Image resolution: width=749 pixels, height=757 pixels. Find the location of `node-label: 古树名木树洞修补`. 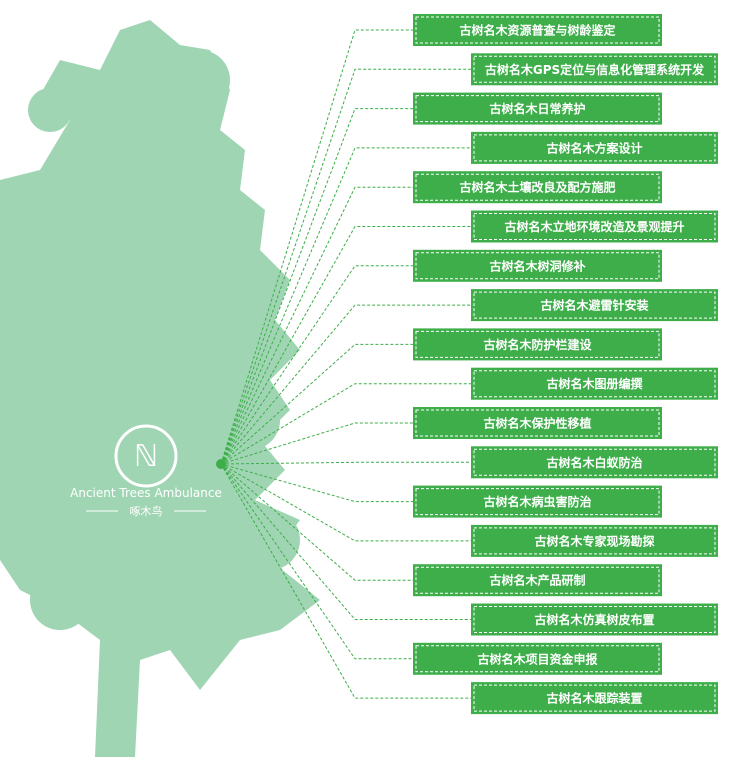

node-label: 古树名木树洞修补 is located at coordinates (537, 265).